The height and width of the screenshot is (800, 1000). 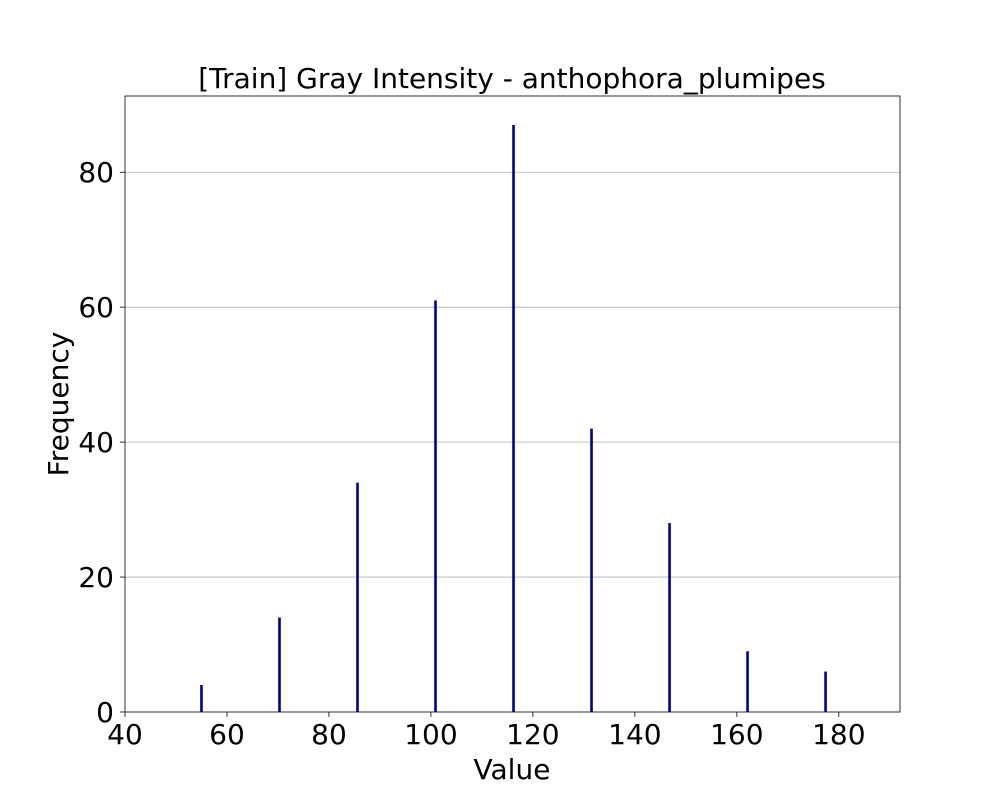 What do you see at coordinates (58, 404) in the screenshot?
I see `y-axis-label: Frequency` at bounding box center [58, 404].